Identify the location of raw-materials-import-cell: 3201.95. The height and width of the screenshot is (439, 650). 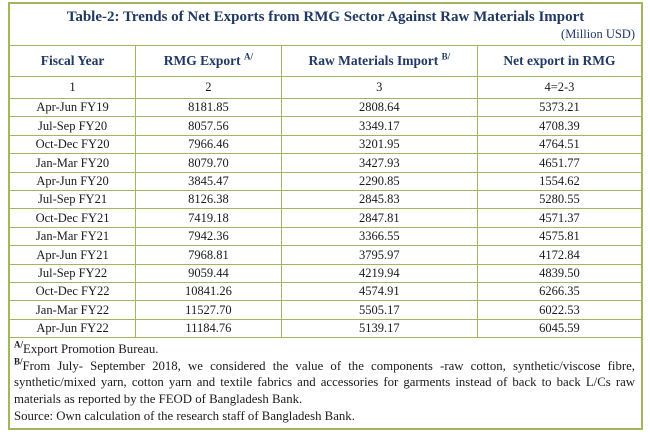
(379, 144).